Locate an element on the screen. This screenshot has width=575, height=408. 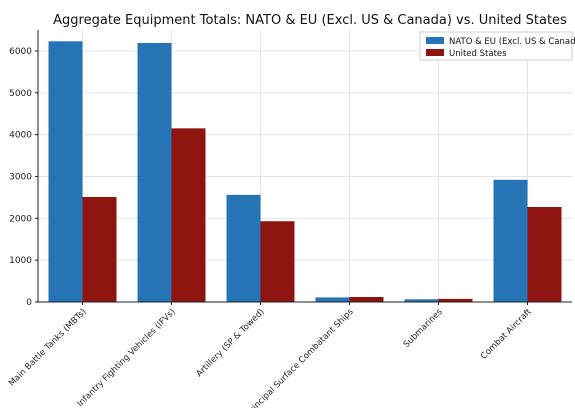
x-tick-label: Infantry Fighting Vehicles (IFVs) is located at coordinates (126, 357).